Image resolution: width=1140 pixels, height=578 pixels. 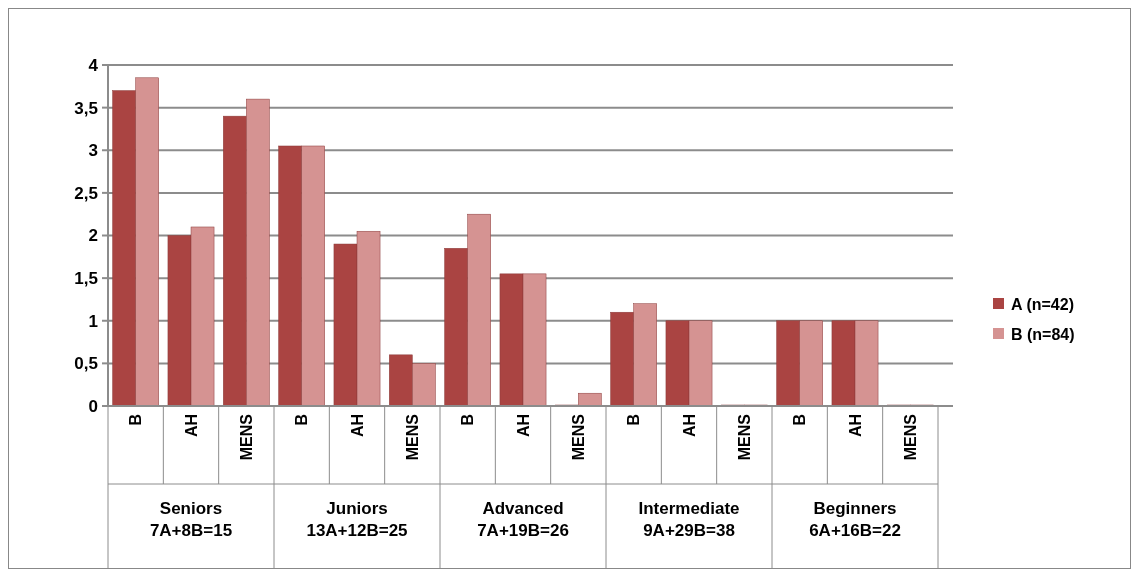 I want to click on text: Beginners 6A+16B=22, so click(x=855, y=519).